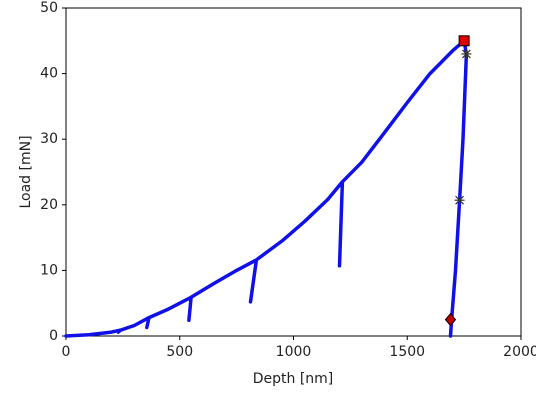 The height and width of the screenshot is (402, 536). Describe the element at coordinates (49, 139) in the screenshot. I see `y-tick-label: 30` at that location.